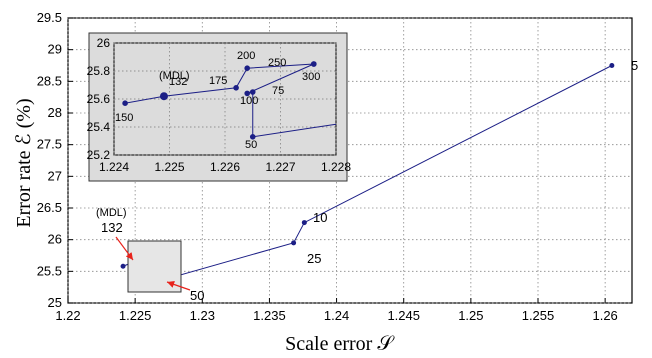  I want to click on x-tick-label: 1.245, so click(403, 315).